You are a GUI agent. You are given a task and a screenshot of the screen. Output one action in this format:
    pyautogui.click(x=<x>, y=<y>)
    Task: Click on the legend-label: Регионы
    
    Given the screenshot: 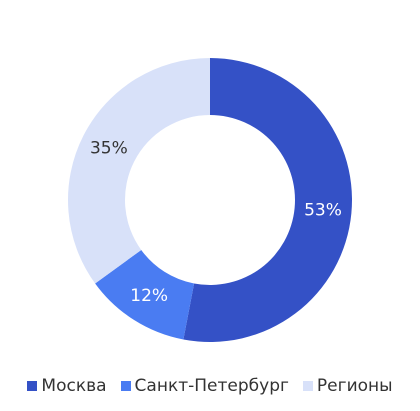 What is the action you would take?
    pyautogui.click(x=354, y=386)
    